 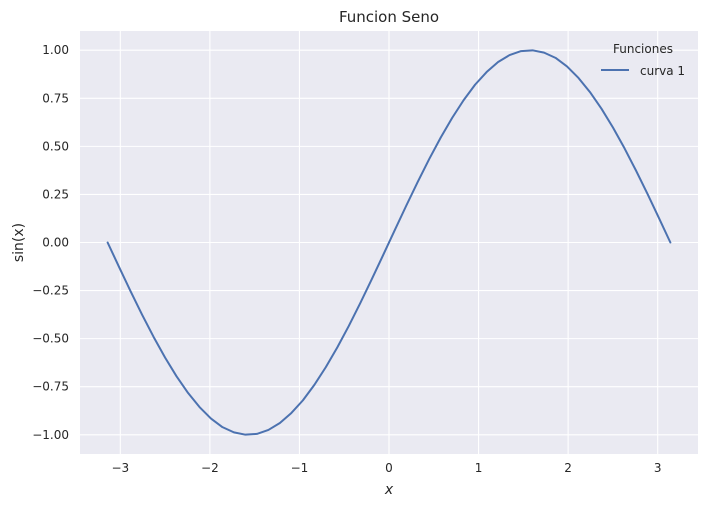 What do you see at coordinates (658, 468) in the screenshot?
I see `x-tick-label: 3` at bounding box center [658, 468].